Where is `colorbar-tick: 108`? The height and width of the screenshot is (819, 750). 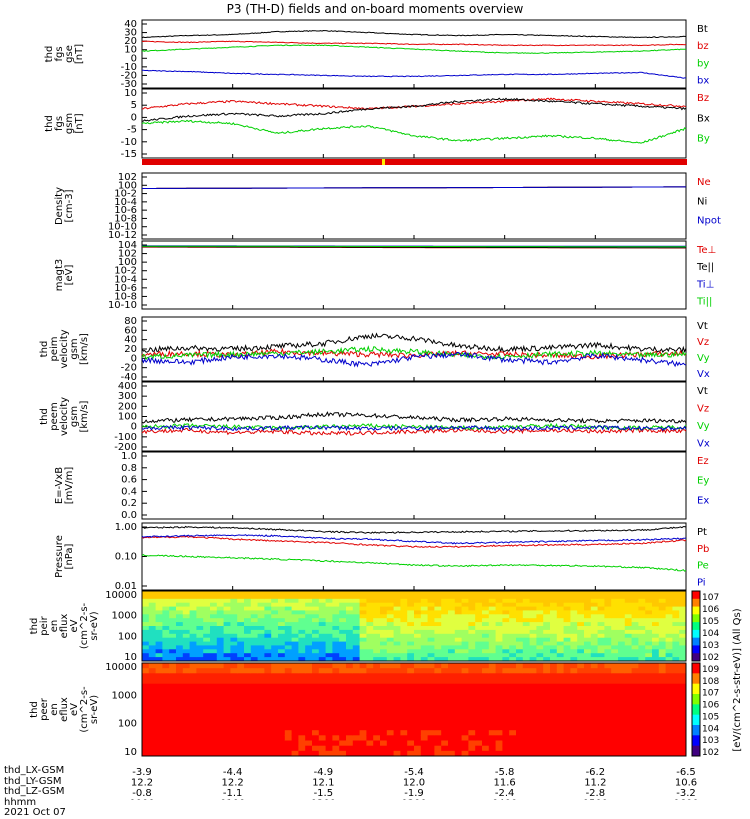 colorbar-tick: 108 is located at coordinates (710, 682).